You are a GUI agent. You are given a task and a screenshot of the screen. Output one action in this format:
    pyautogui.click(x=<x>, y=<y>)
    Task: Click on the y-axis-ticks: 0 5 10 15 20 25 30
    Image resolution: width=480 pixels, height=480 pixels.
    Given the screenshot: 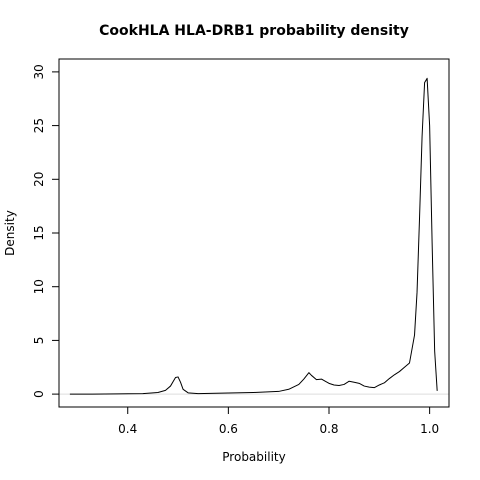 What is the action you would take?
    pyautogui.click(x=45, y=231)
    